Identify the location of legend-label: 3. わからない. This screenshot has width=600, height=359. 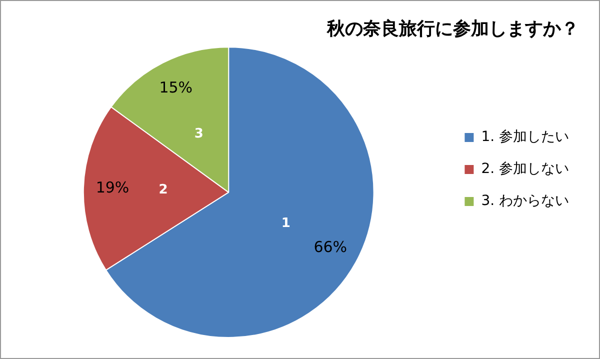
(525, 201).